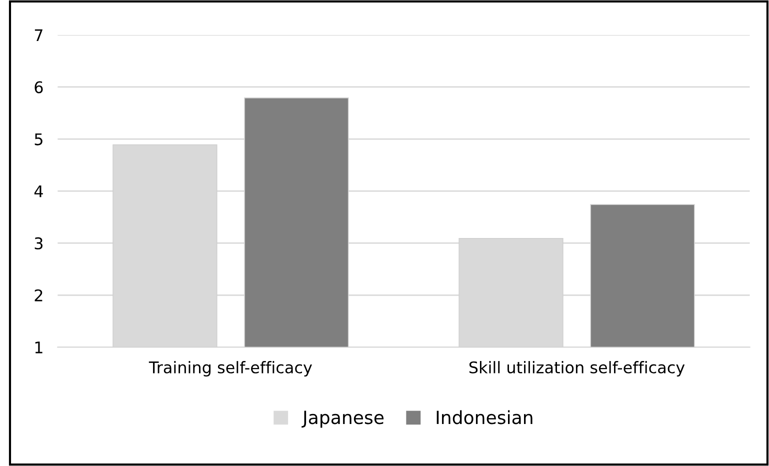 This screenshot has width=769, height=466. Describe the element at coordinates (38, 35) in the screenshot. I see `y-tick-label: 7` at that location.